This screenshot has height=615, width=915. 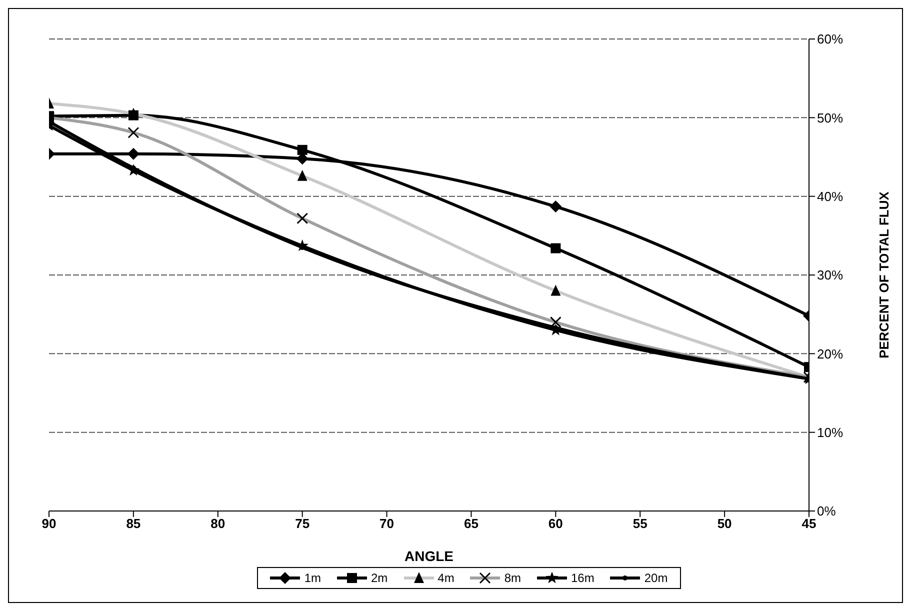 I want to click on y-tick-label: 20%, so click(x=830, y=354).